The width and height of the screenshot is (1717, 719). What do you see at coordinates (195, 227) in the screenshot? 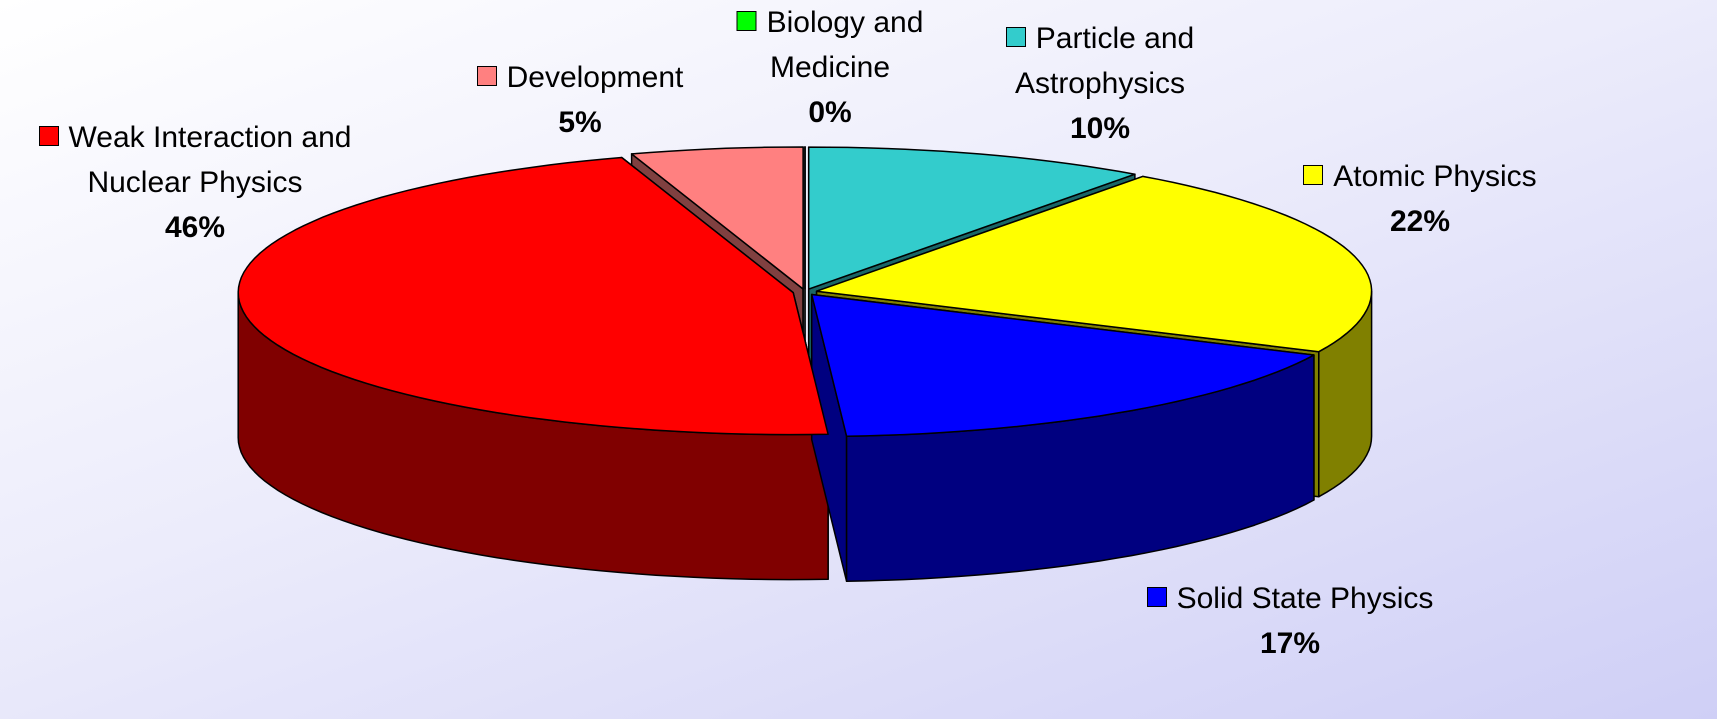
I see `percent-label: 46%` at bounding box center [195, 227].